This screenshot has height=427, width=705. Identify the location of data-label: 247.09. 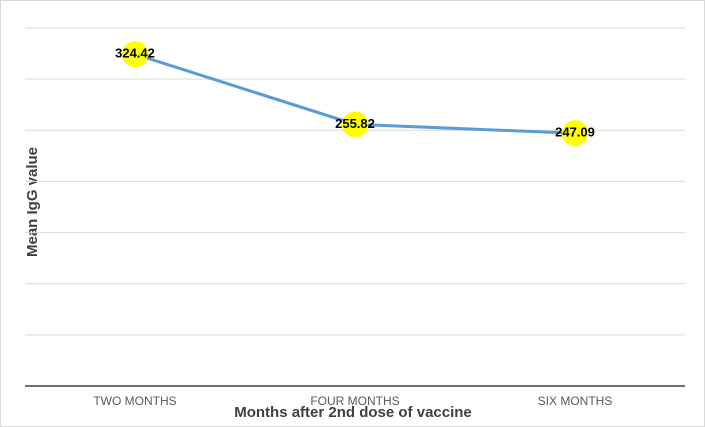
(575, 132).